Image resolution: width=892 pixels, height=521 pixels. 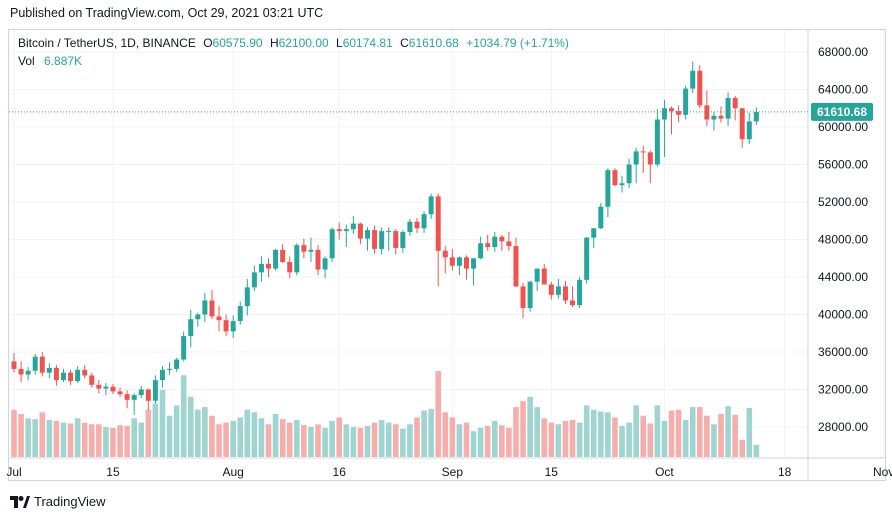 I want to click on last-price-label: 61610.68, so click(x=842, y=112).